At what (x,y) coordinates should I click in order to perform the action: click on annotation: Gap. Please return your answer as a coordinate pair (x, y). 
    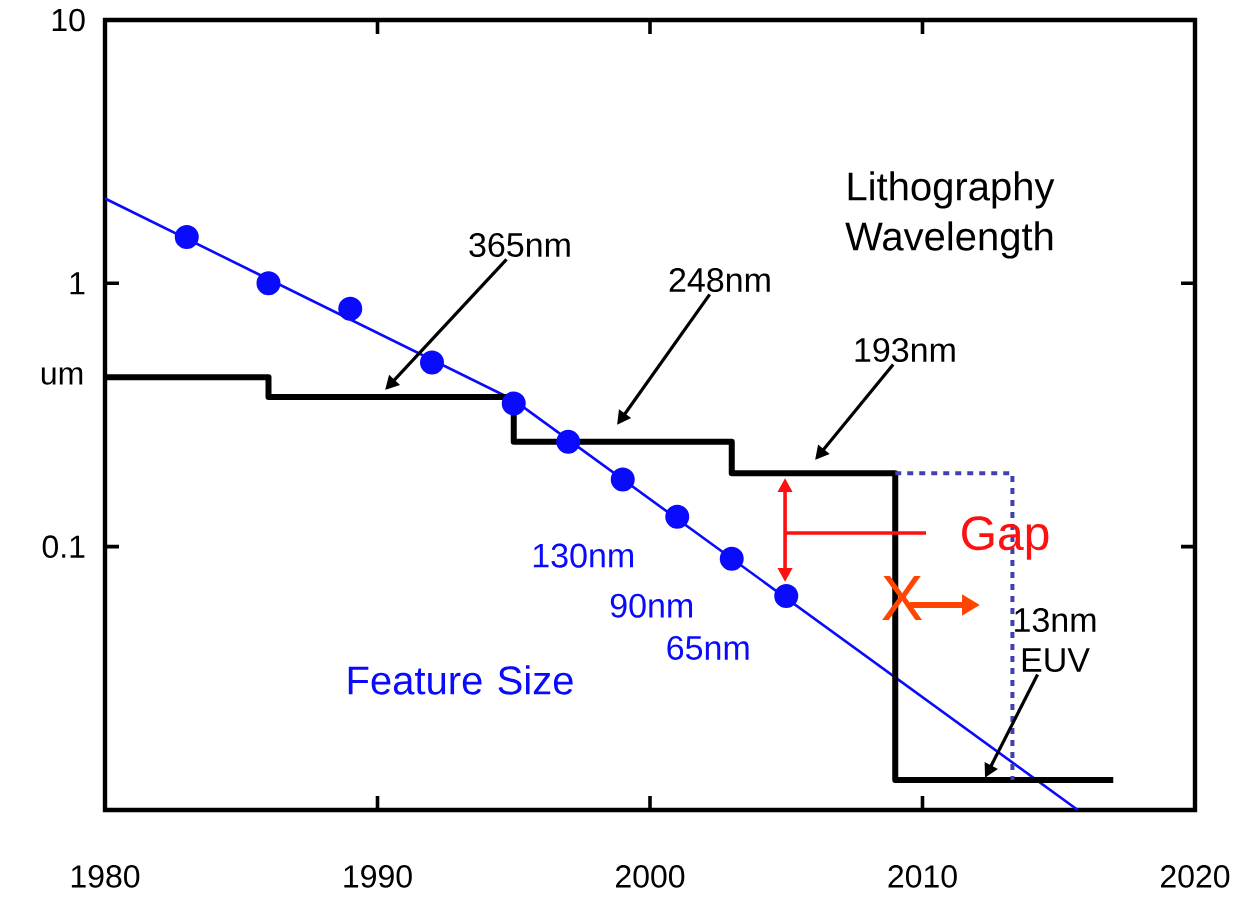
    Looking at the image, I should click on (1005, 538).